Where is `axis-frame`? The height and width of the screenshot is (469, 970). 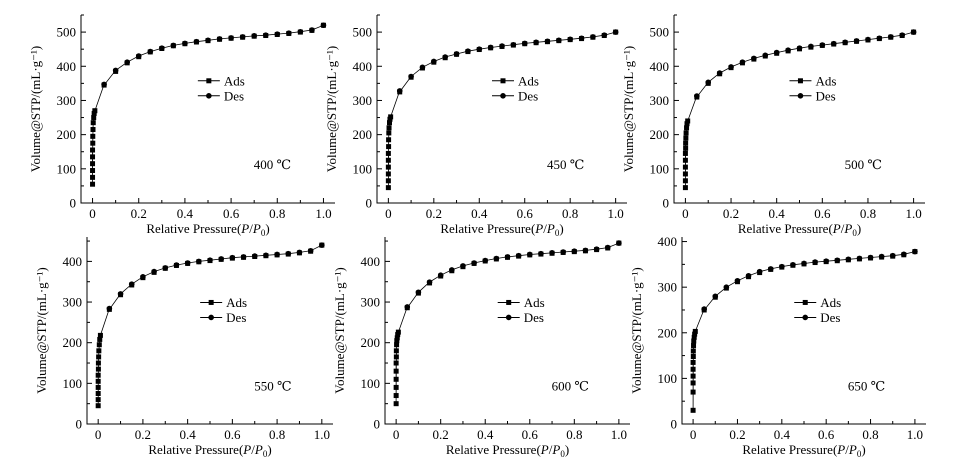 axis-frame is located at coordinates (209, 331).